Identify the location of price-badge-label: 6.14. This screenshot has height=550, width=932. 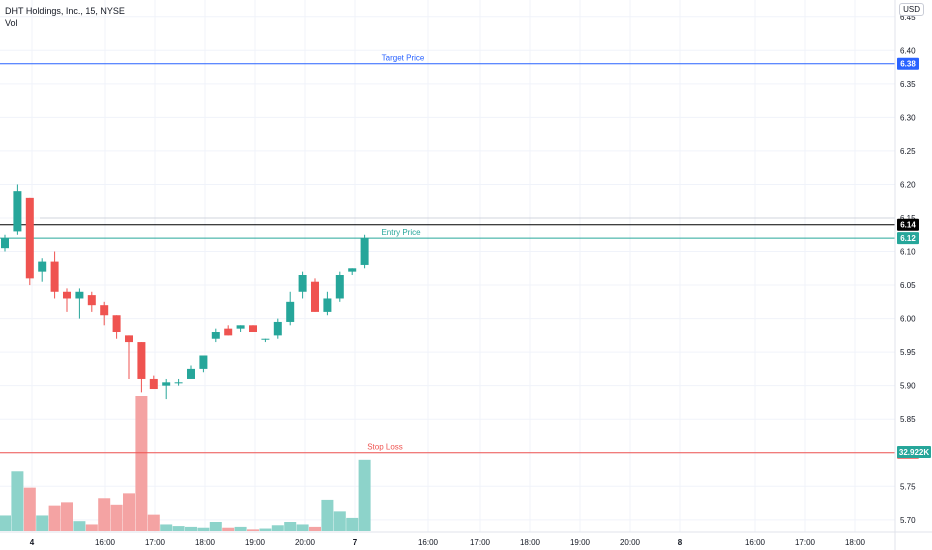
(908, 225).